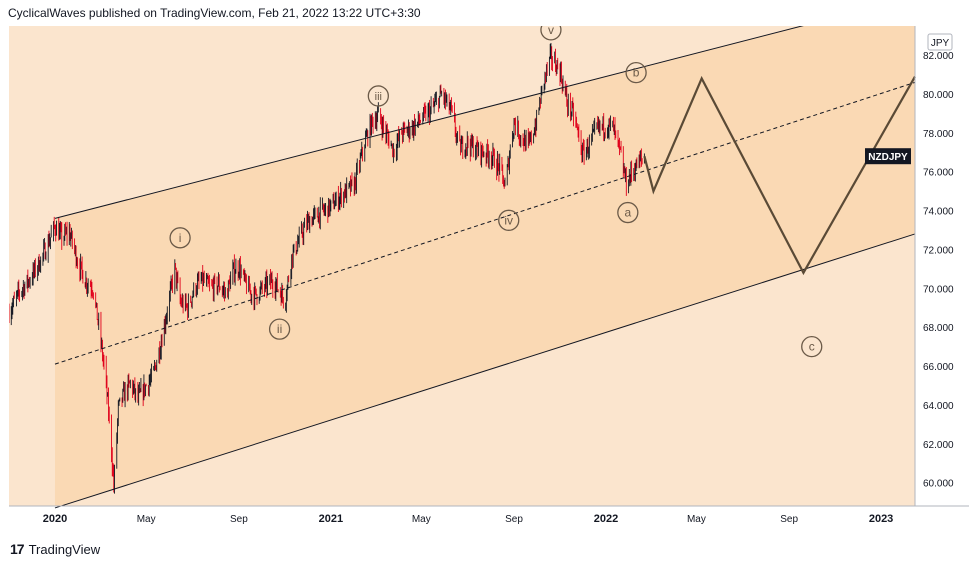  What do you see at coordinates (938, 250) in the screenshot?
I see `y-tick-label: 72.000` at bounding box center [938, 250].